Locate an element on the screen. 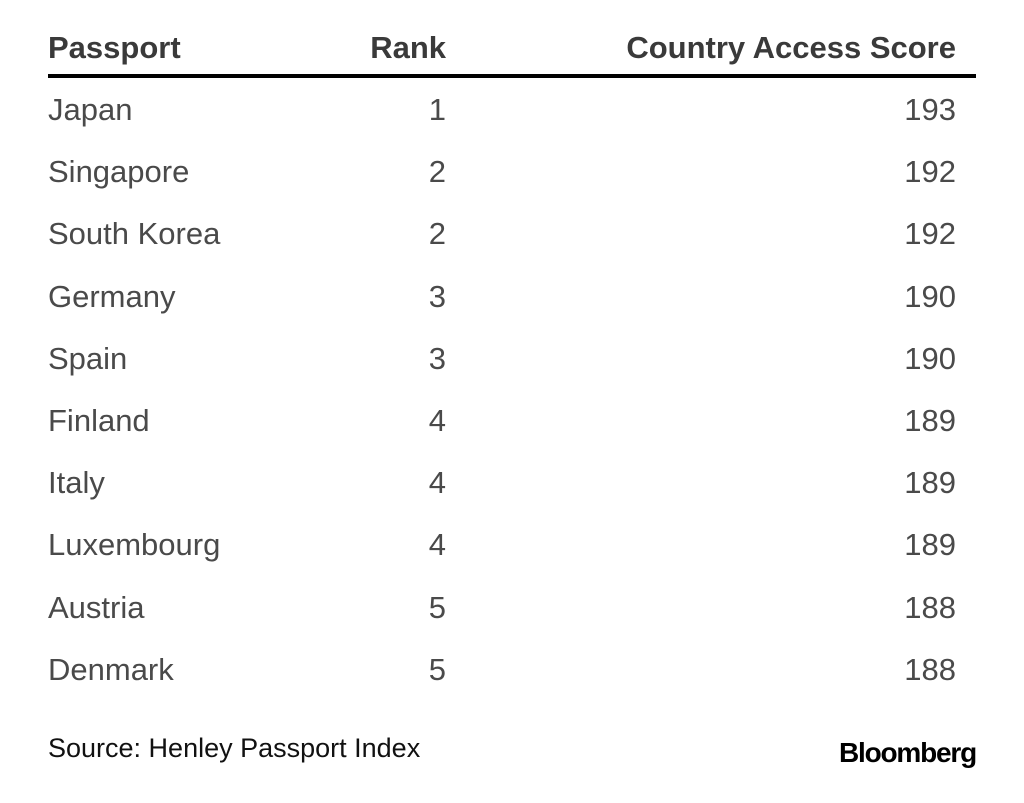  cell-passport: Italy is located at coordinates (76, 483).